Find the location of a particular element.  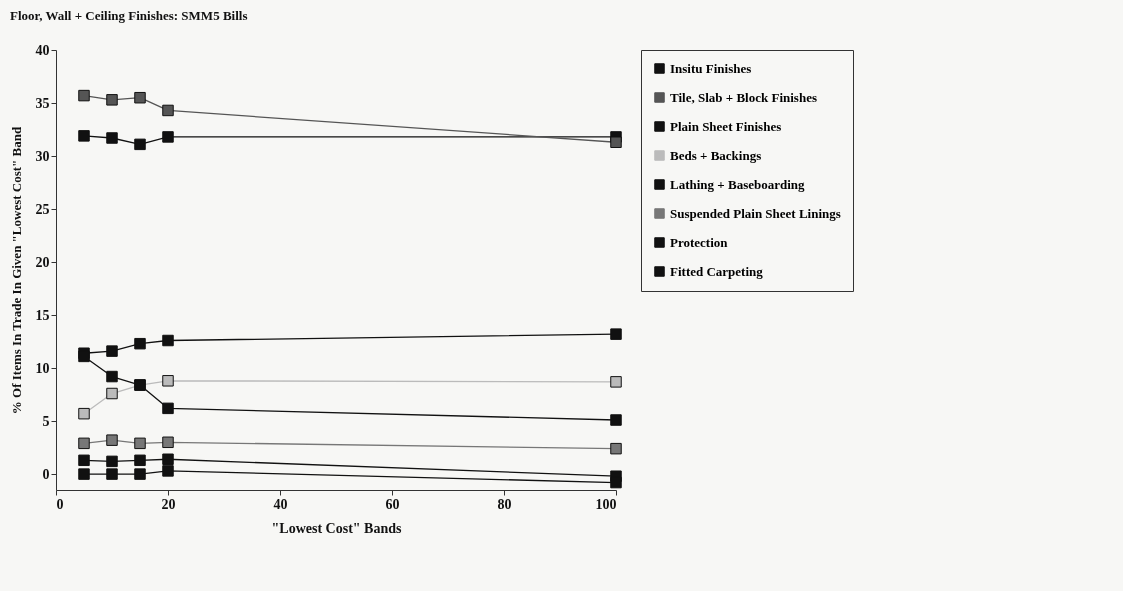

x-tick-label: 100 is located at coordinates (606, 504).